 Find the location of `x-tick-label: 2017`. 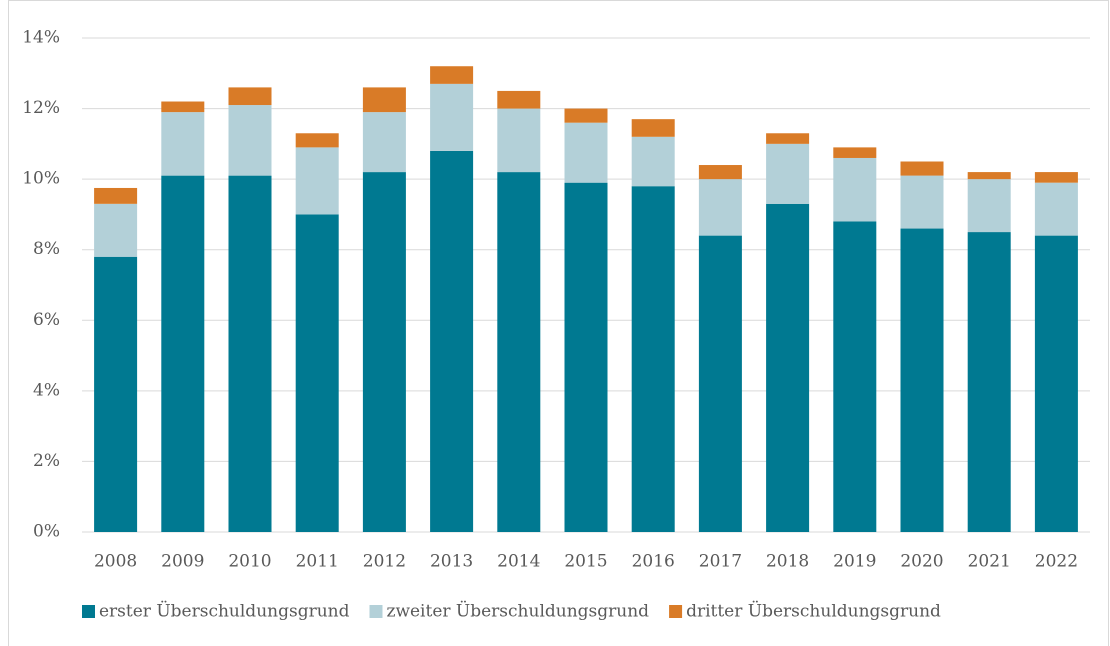

x-tick-label: 2017 is located at coordinates (720, 562).